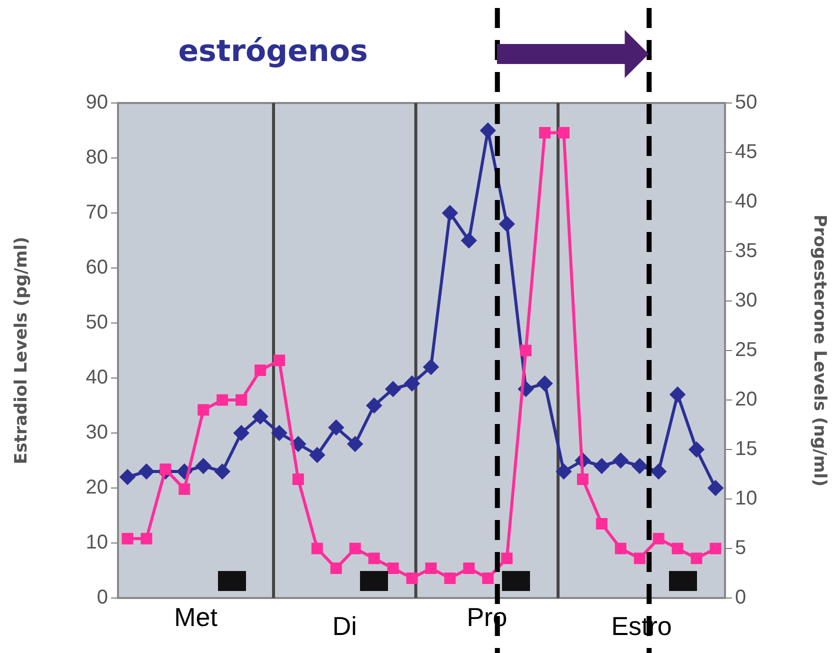 The width and height of the screenshot is (833, 653). Describe the element at coordinates (97, 103) in the screenshot. I see `y-tick-label: 90` at that location.